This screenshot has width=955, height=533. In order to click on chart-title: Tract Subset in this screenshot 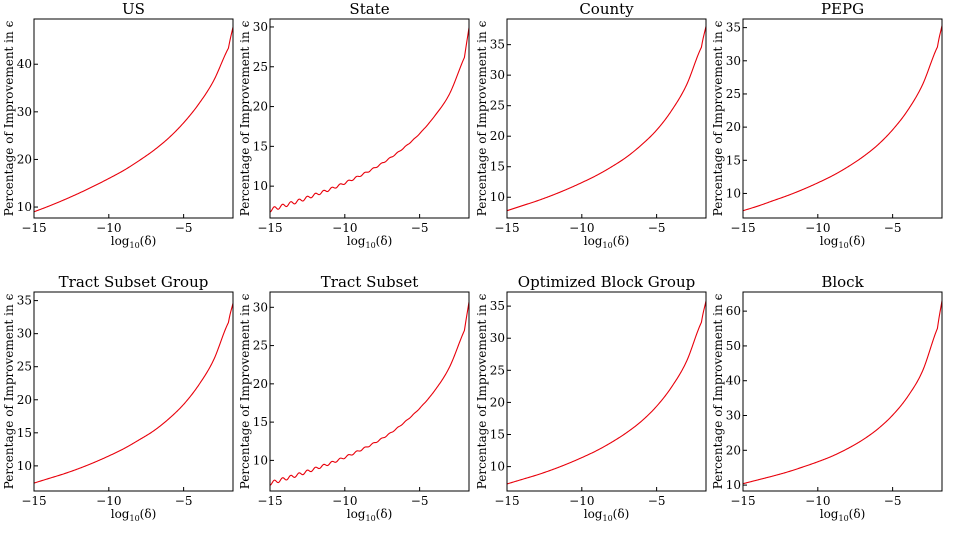, I will do `click(369, 282)`.